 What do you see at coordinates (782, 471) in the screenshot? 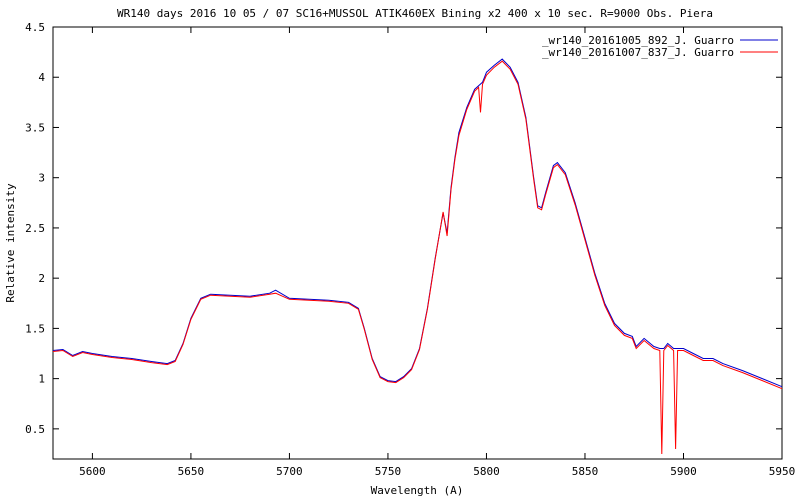
I see `x-tick-label: 5950` at bounding box center [782, 471].